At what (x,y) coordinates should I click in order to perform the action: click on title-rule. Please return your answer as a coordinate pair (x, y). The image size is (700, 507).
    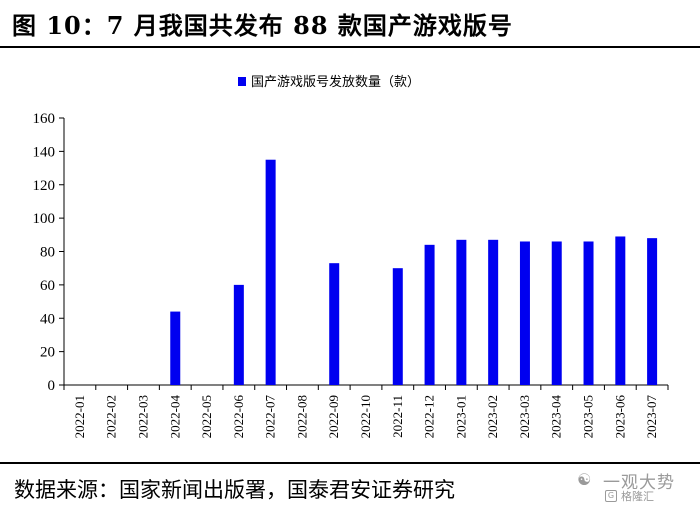
    Looking at the image, I should click on (350, 47).